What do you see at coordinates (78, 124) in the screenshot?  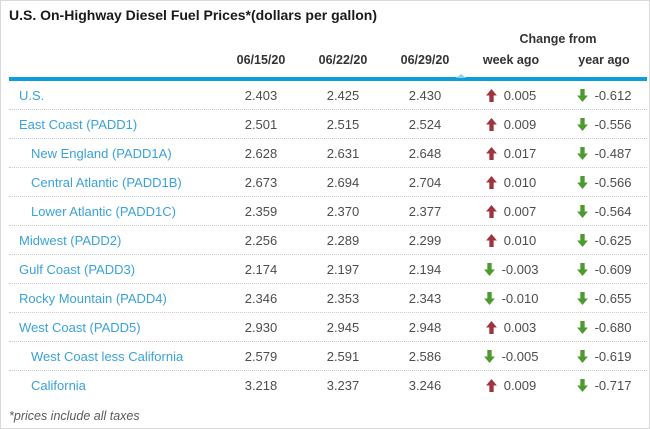 I see `region-label: East Coast (PADD1)` at bounding box center [78, 124].